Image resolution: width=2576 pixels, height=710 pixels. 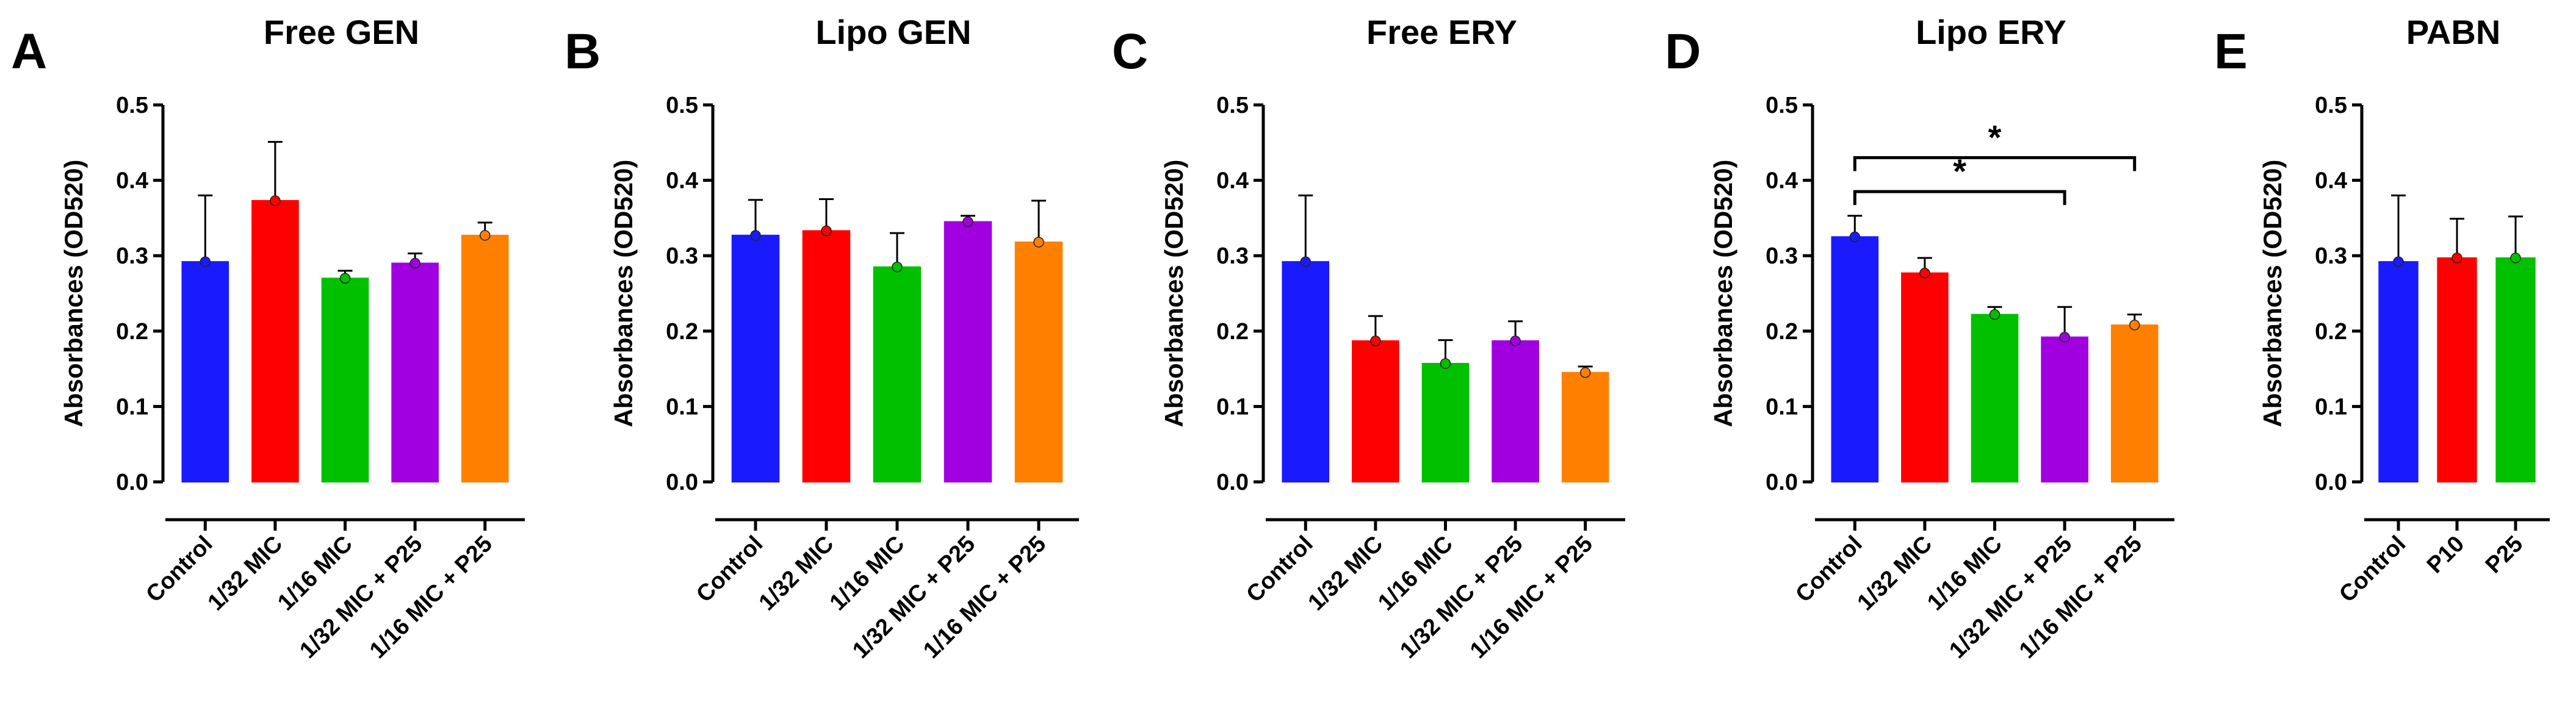 What do you see at coordinates (1683, 51) in the screenshot?
I see `panel-letter: D` at bounding box center [1683, 51].